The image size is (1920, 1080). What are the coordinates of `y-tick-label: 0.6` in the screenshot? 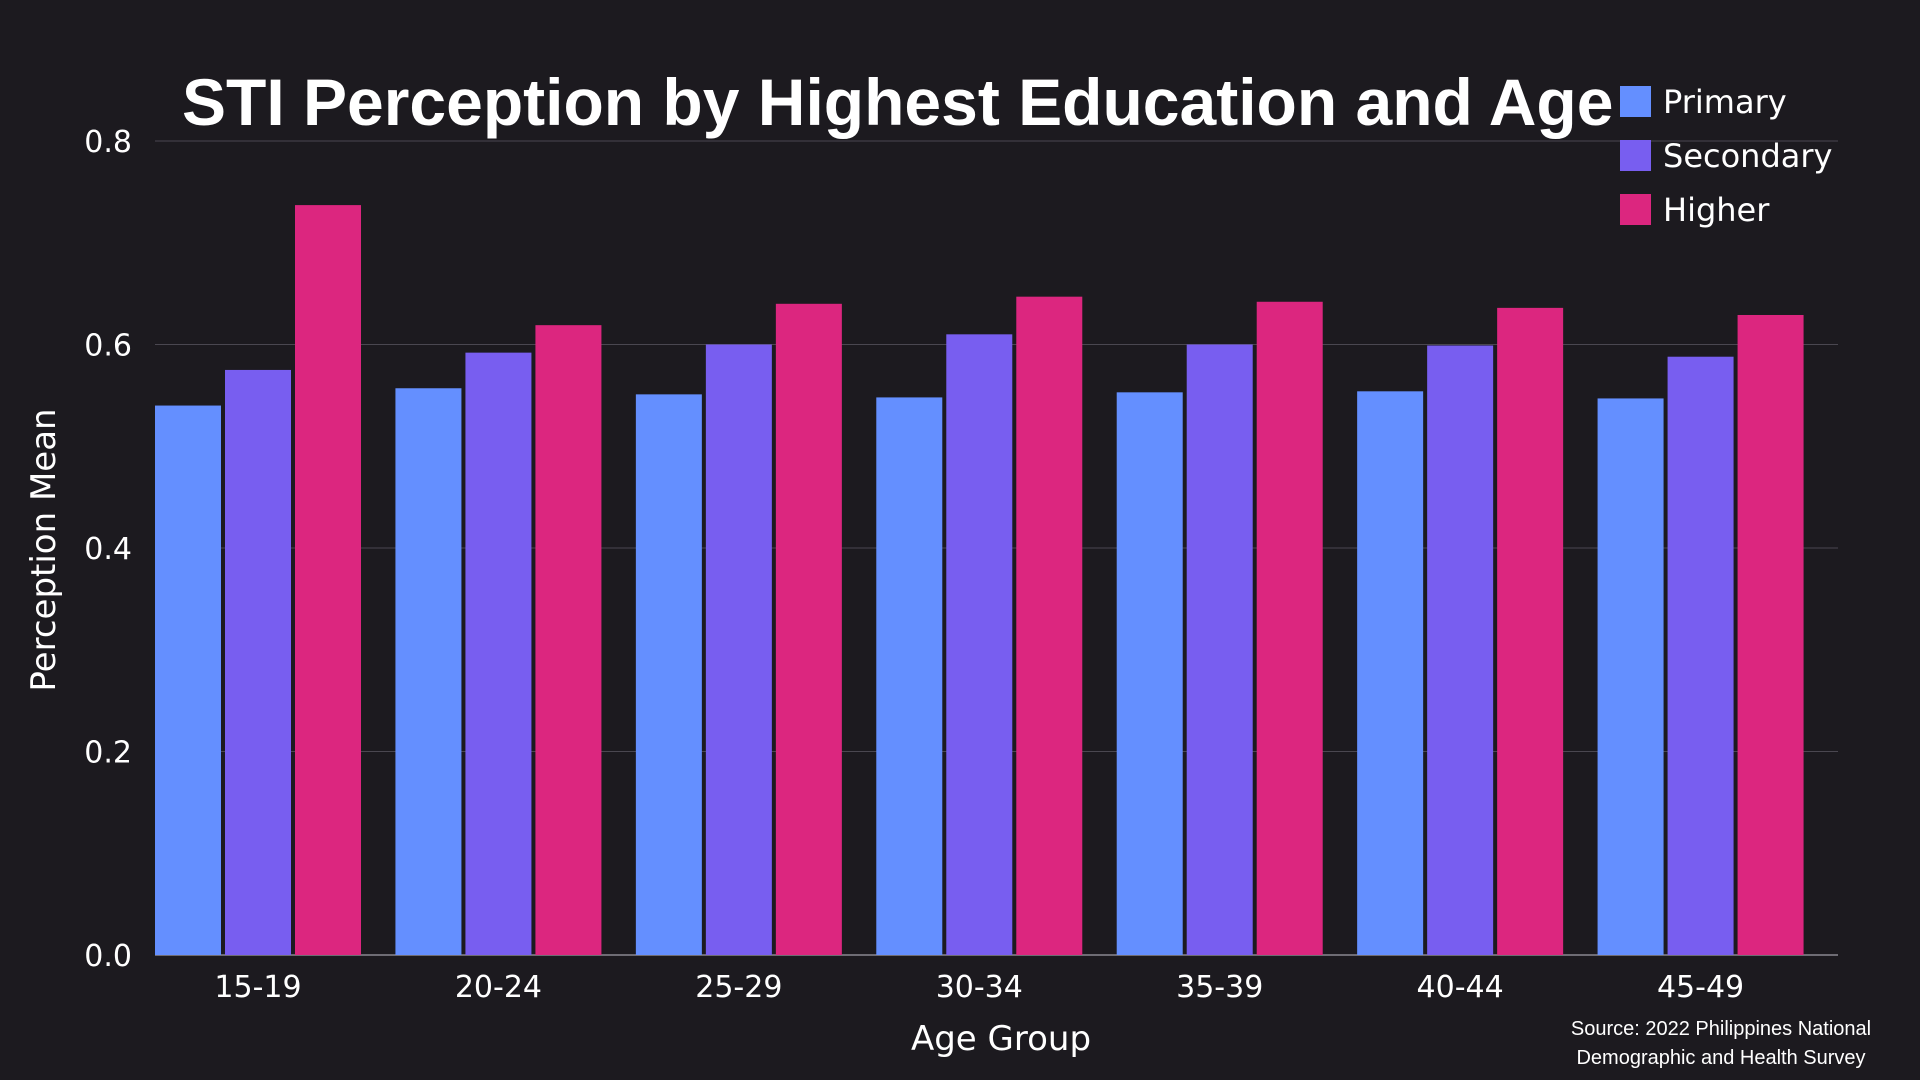 It's located at (108, 346).